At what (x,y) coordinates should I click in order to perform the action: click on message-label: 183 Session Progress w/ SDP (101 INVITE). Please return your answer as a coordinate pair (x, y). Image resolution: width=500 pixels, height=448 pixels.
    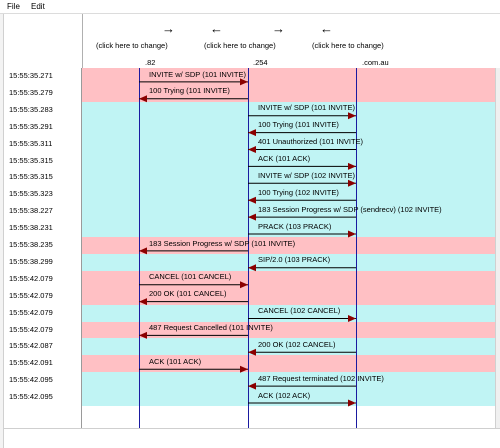
    Looking at the image, I should click on (222, 243).